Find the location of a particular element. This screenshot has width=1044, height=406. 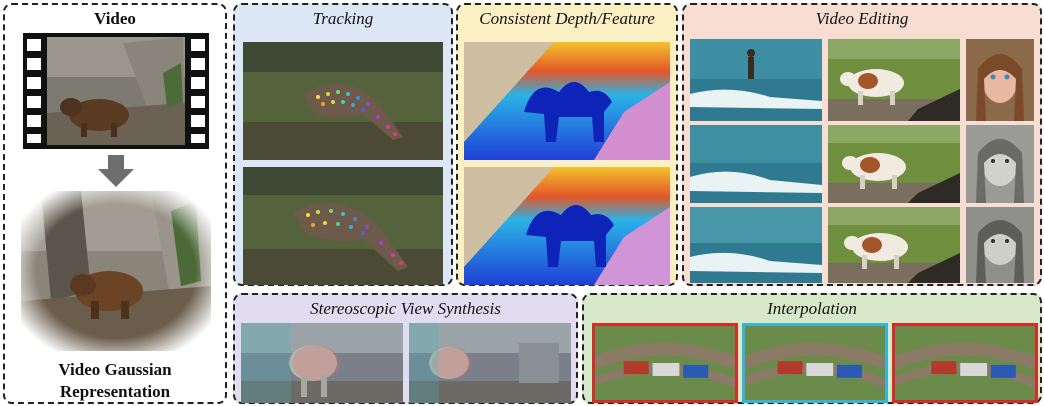

caption-line-2: Representation is located at coordinates (115, 391).